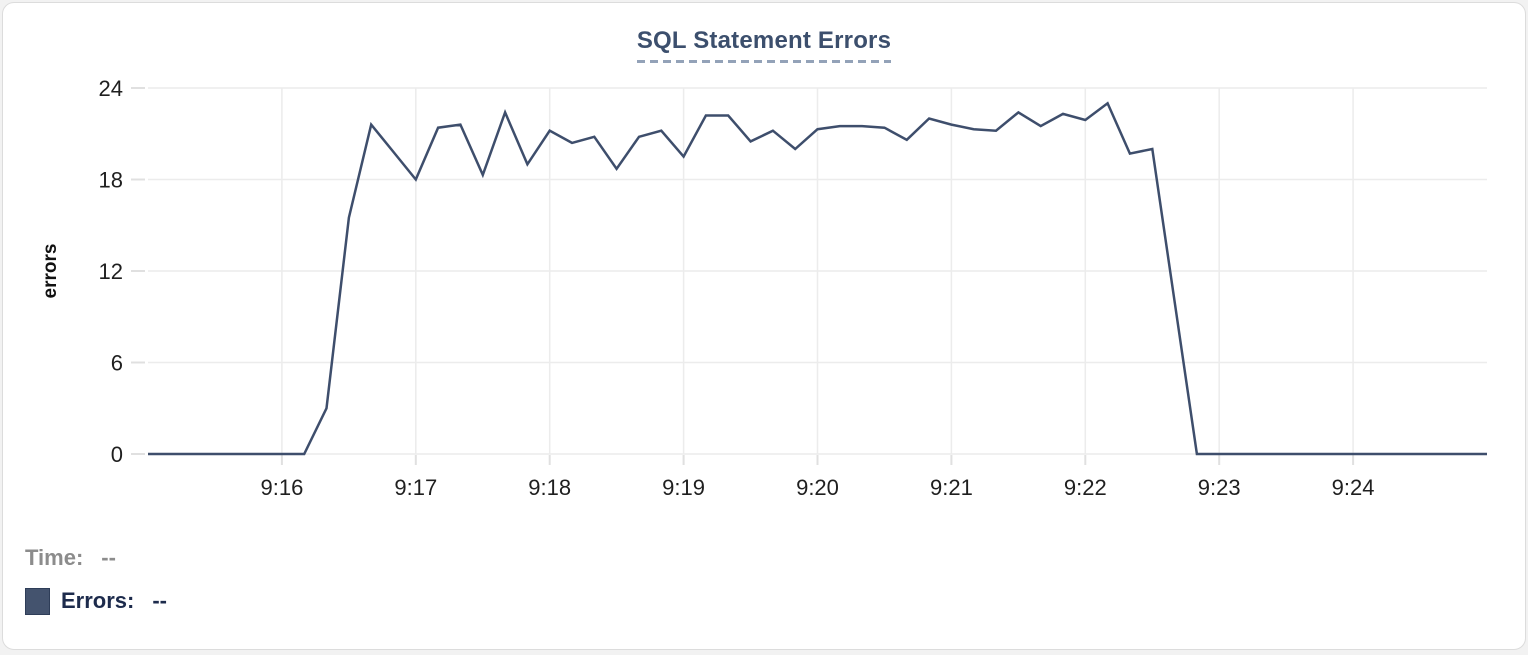 This screenshot has height=655, width=1528. Describe the element at coordinates (1353, 487) in the screenshot. I see `x-tick-label: 9:24` at that location.